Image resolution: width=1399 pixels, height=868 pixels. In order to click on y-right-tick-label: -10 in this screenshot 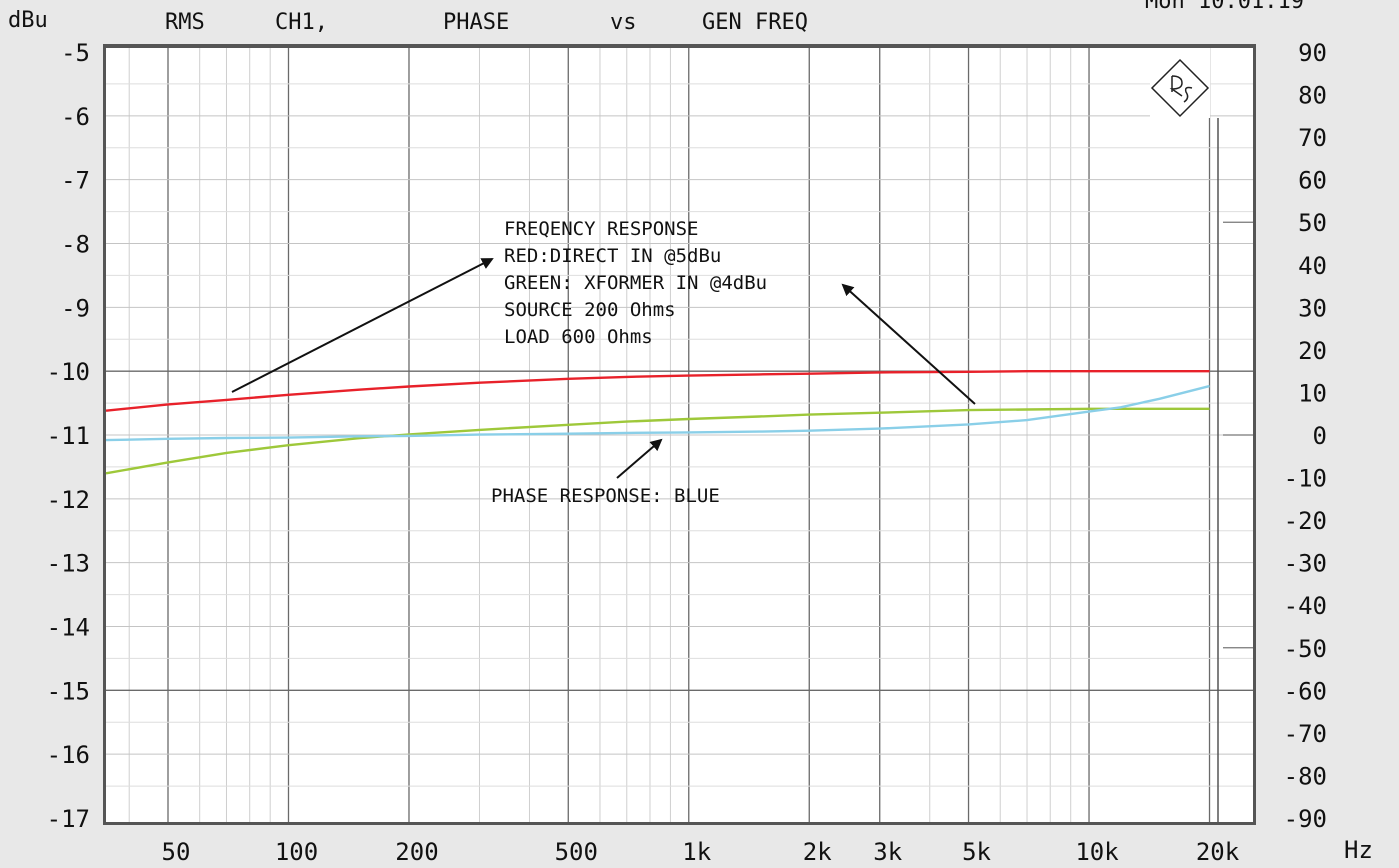, I will do `click(1305, 479)`.